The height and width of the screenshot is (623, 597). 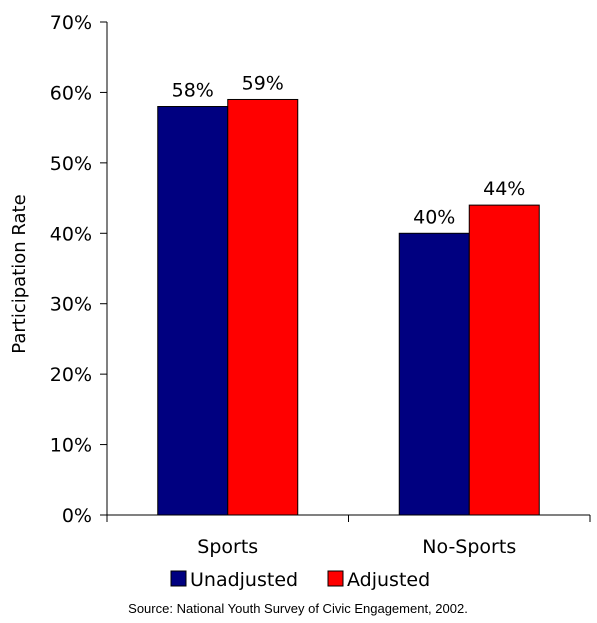 I want to click on legend-label-adjusted: Adjusted, so click(x=388, y=580).